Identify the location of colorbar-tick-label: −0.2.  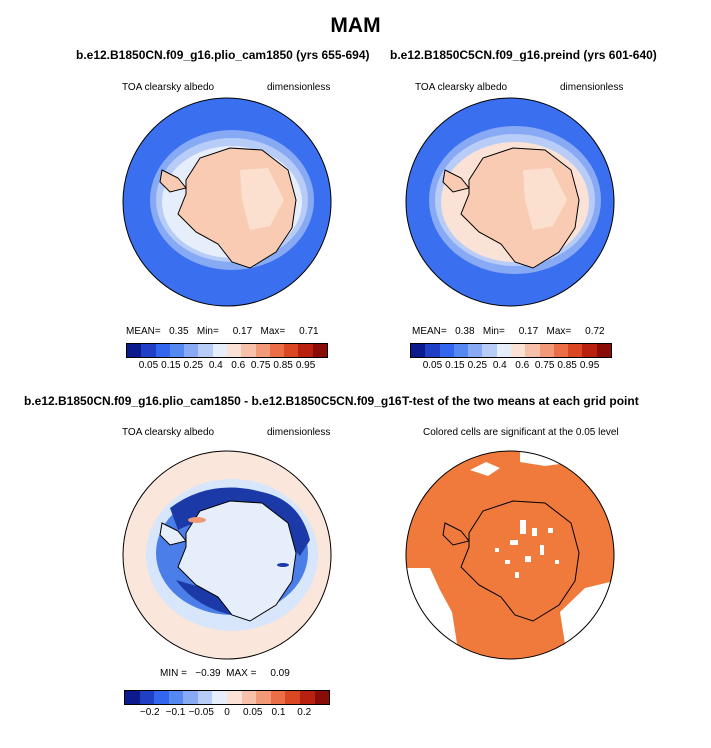
(149, 712).